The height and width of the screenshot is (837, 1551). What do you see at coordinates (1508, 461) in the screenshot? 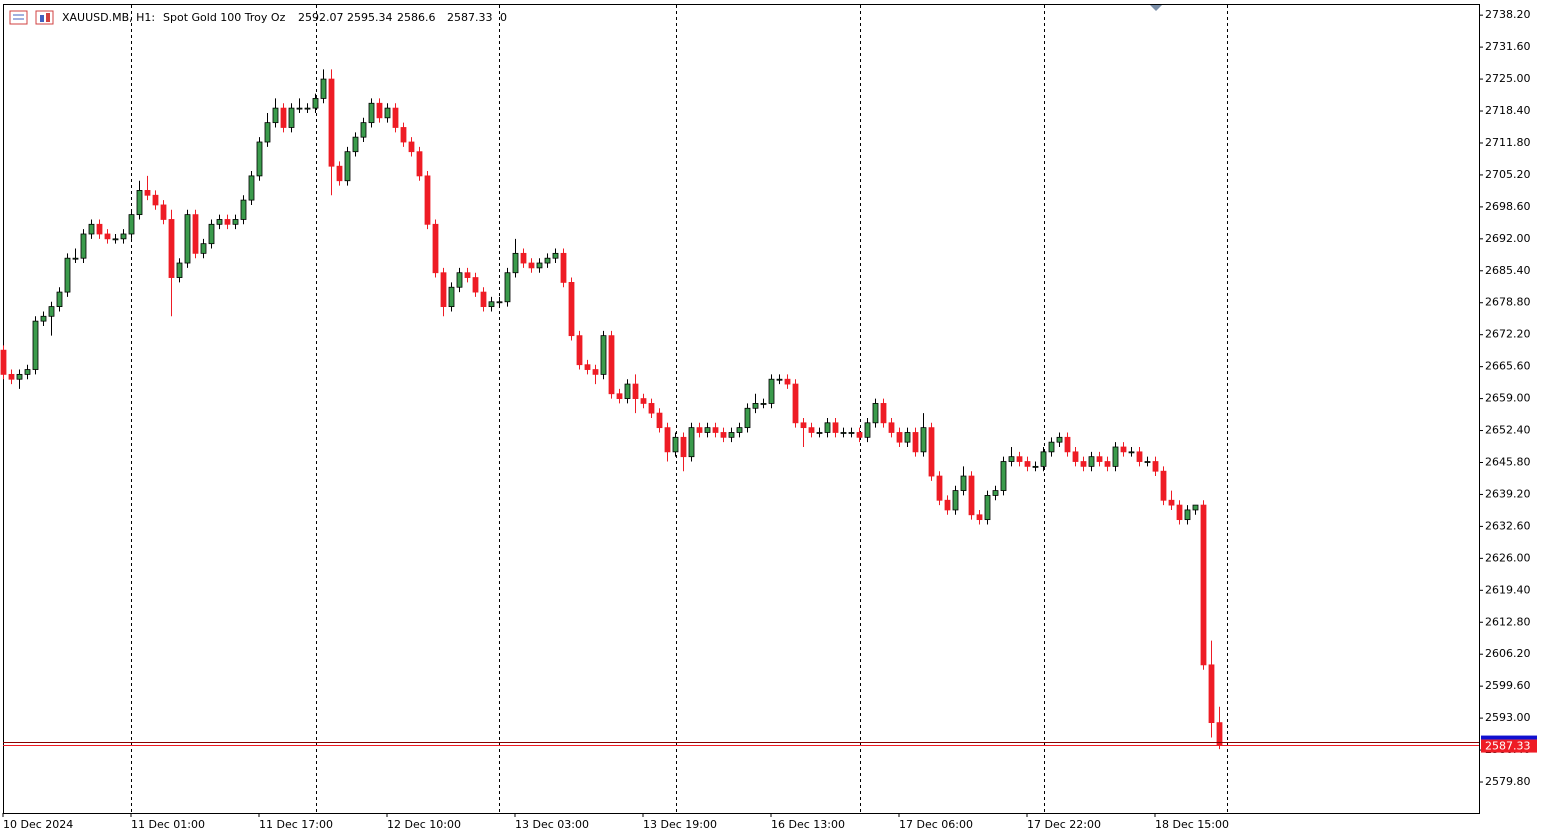
I see `y-tick-label: 2645.80` at bounding box center [1508, 461].